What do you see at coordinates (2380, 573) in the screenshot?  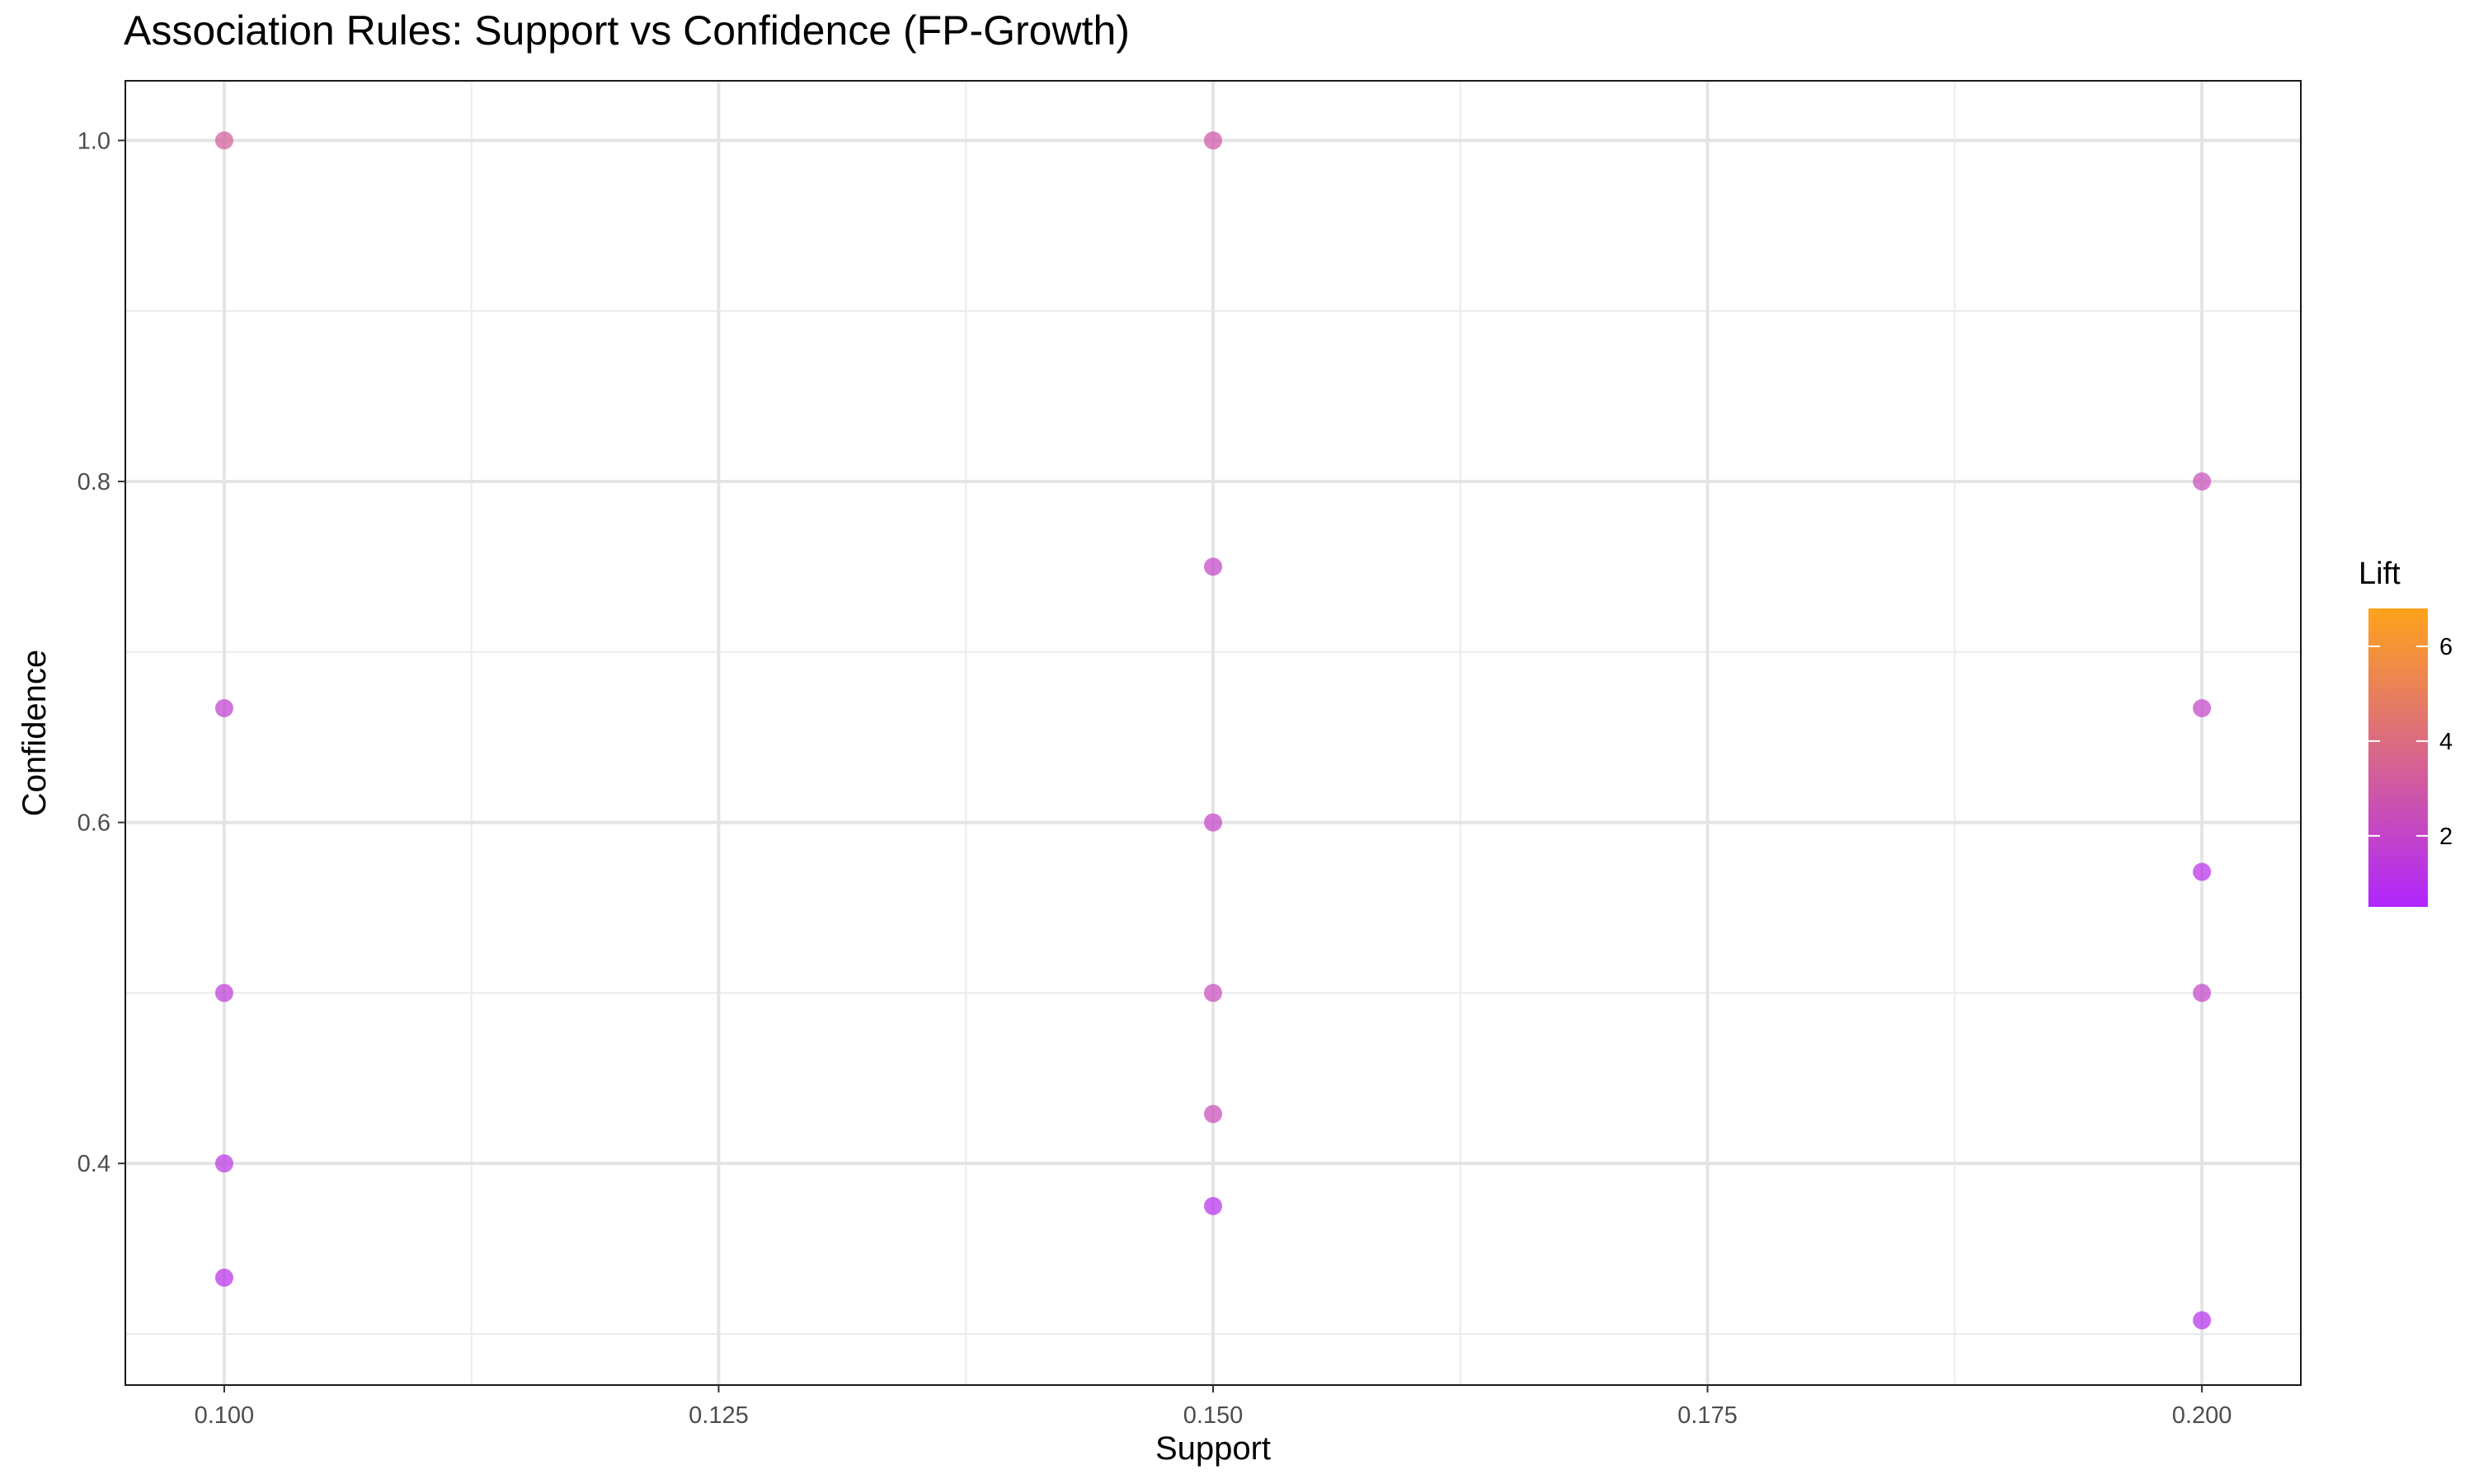 I see `legend-title: Lift` at bounding box center [2380, 573].